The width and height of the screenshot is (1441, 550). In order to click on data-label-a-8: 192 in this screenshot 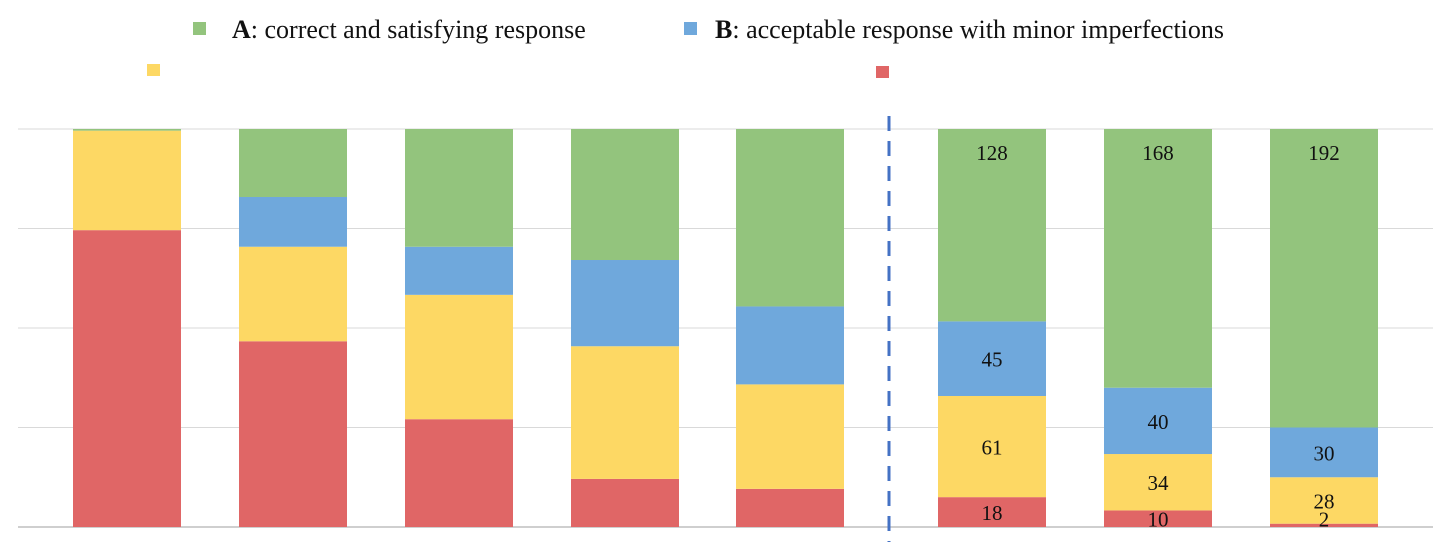, I will do `click(1324, 153)`.